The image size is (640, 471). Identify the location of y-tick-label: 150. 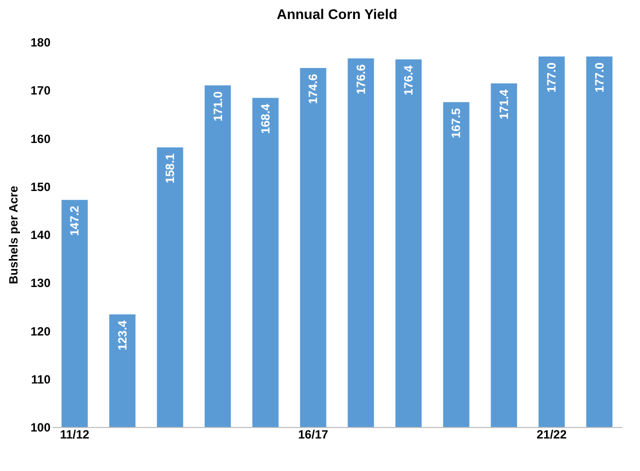
(40, 187).